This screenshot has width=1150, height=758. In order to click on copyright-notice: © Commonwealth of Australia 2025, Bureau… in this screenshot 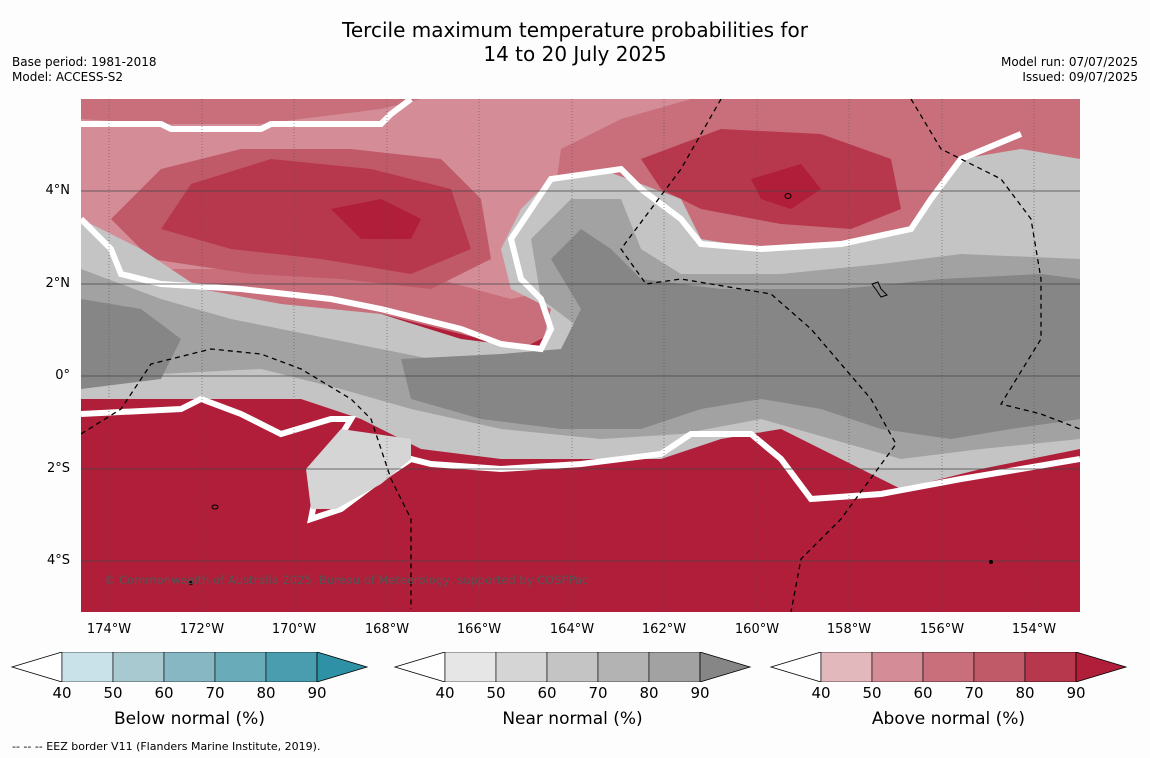, I will do `click(346, 580)`.